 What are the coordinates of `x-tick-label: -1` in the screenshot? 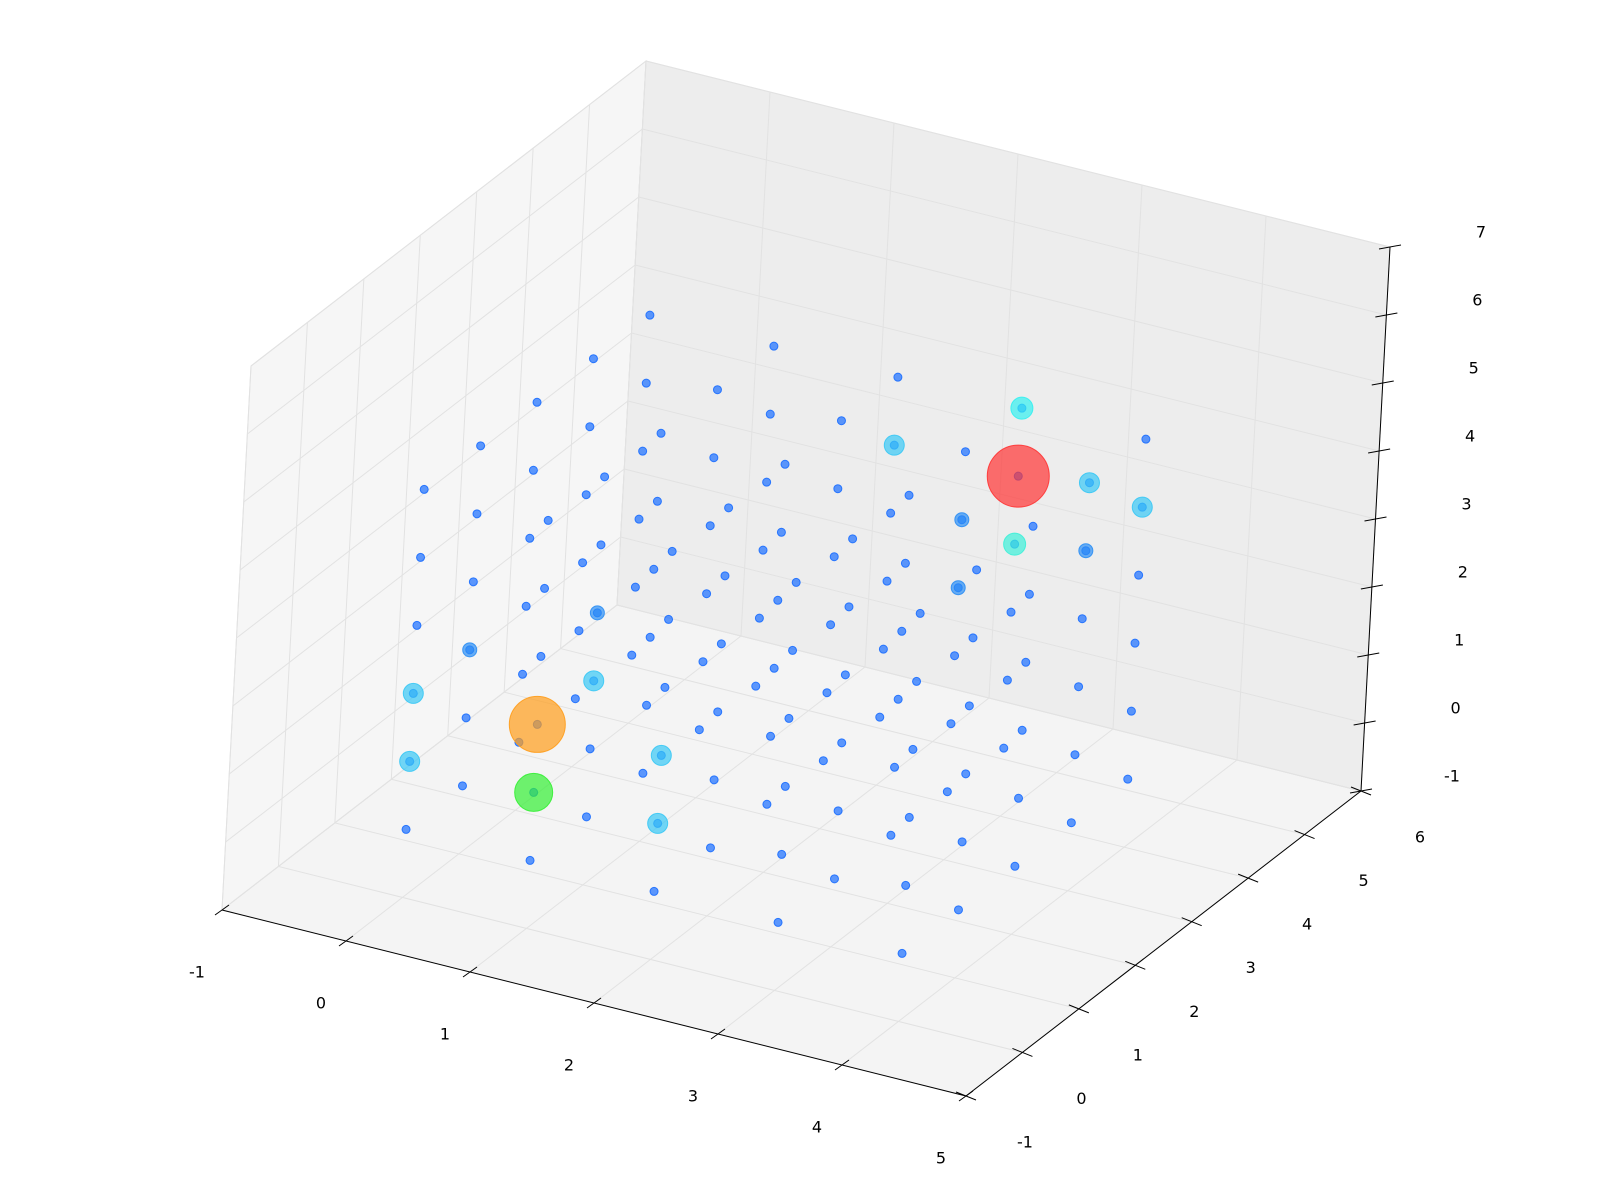 It's located at (197, 972).